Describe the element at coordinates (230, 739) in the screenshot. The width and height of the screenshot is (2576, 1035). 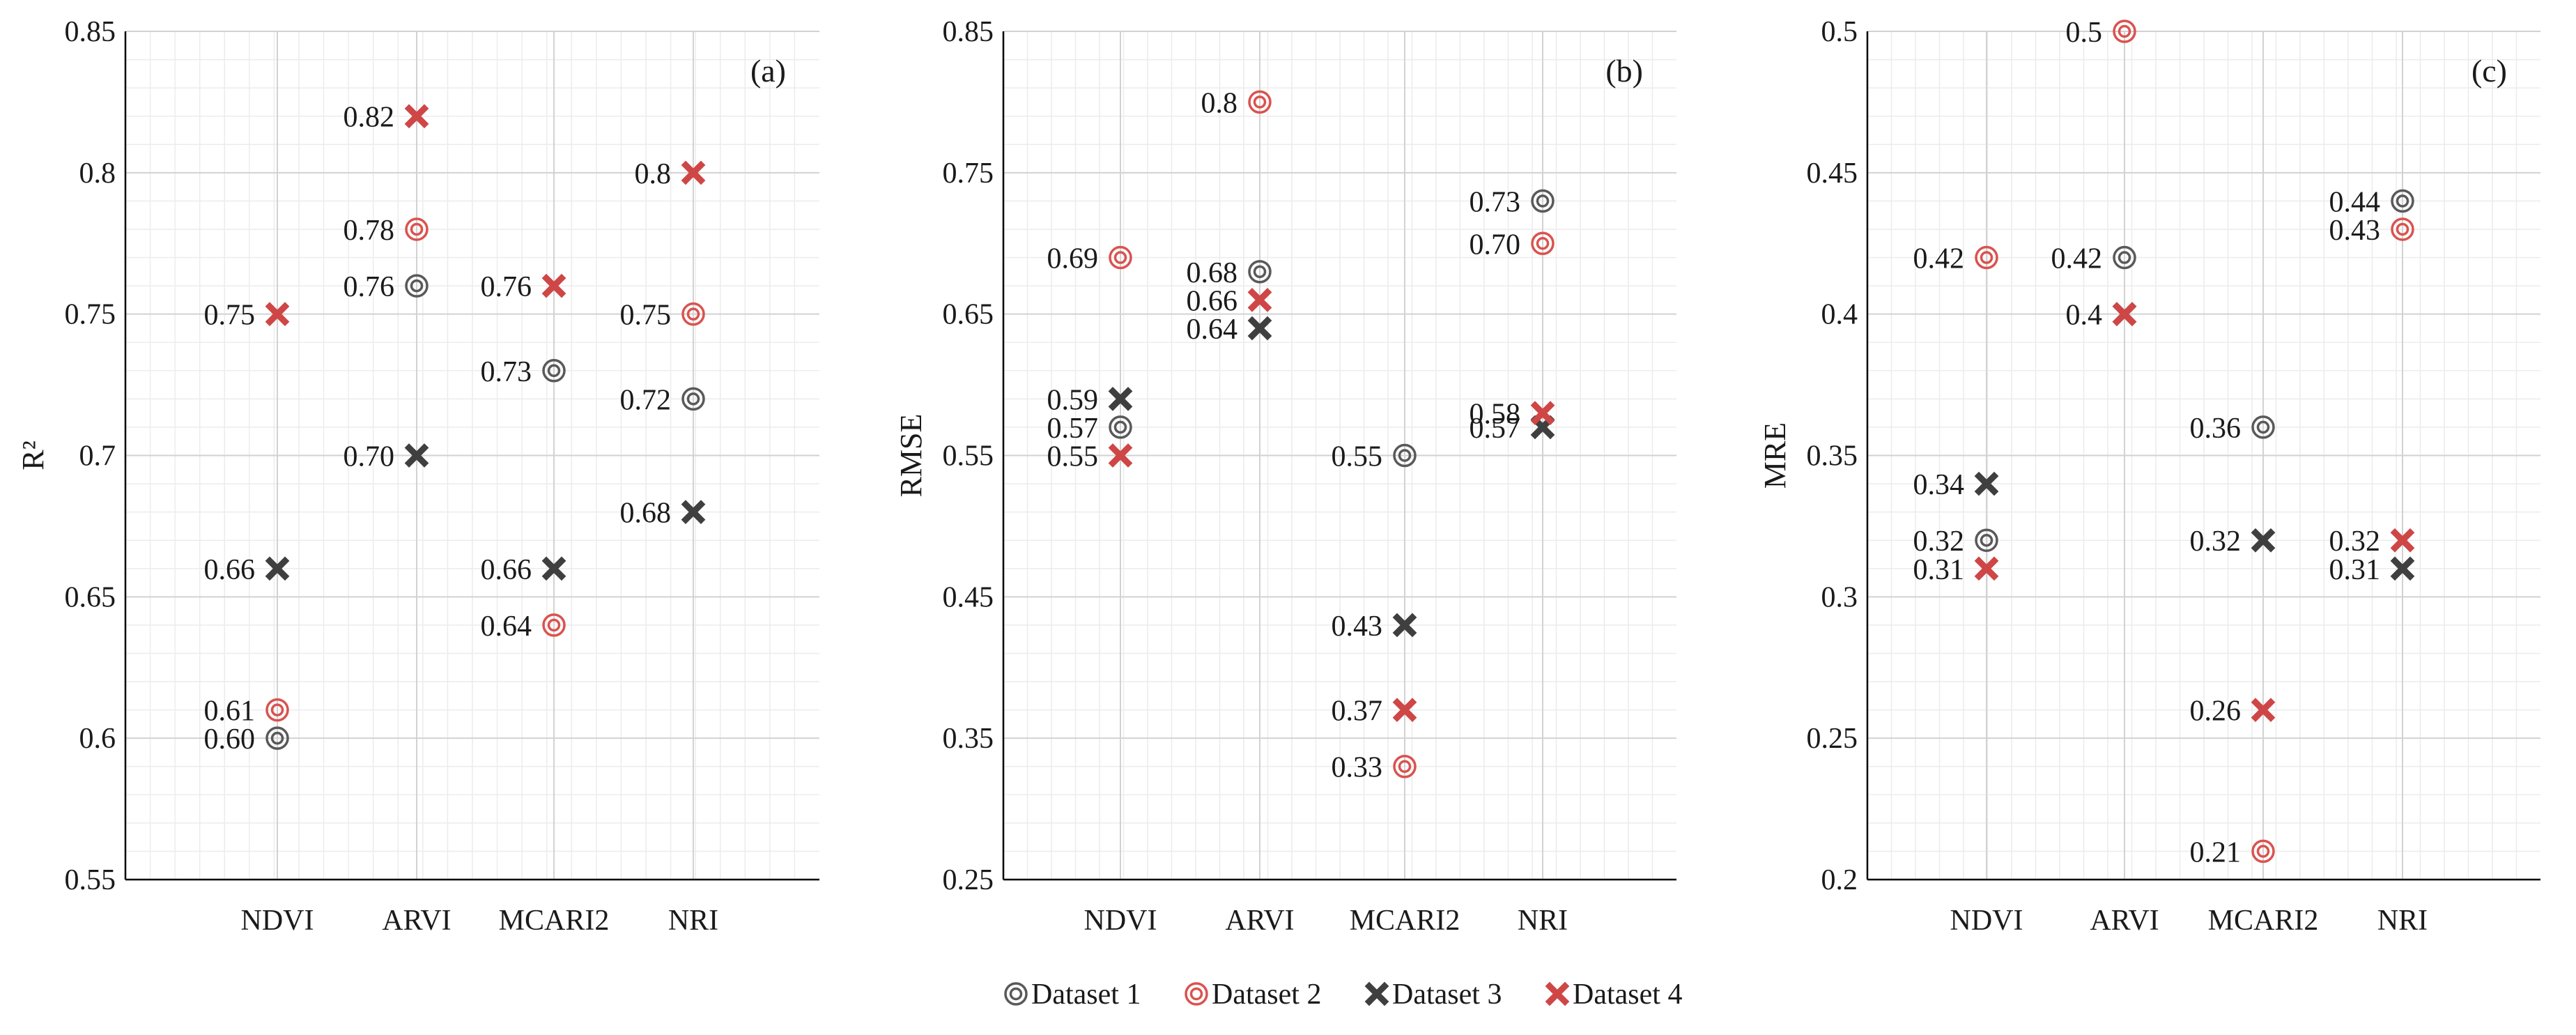
I see `data-label-dataset-1-ndvi: 0.60` at that location.